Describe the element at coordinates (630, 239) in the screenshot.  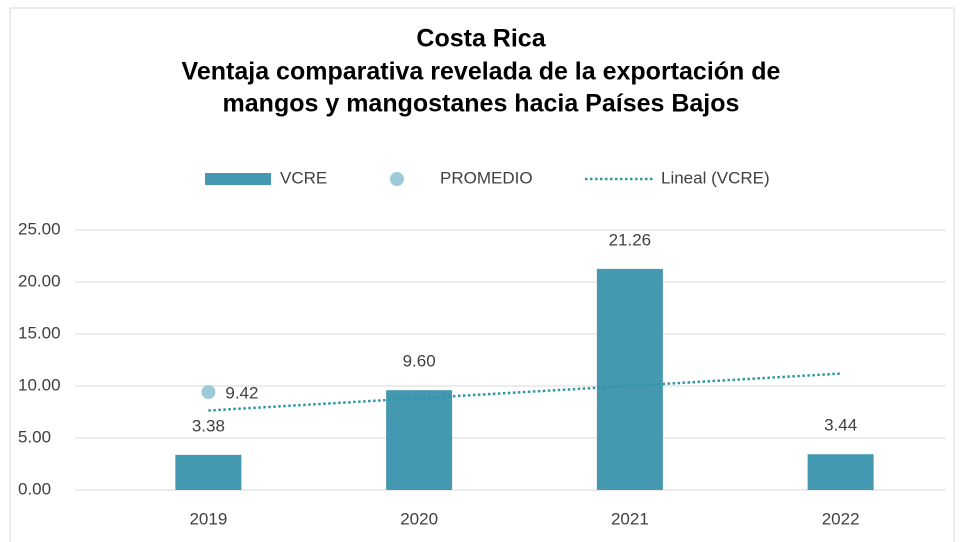
I see `data-label: 21.26` at that location.